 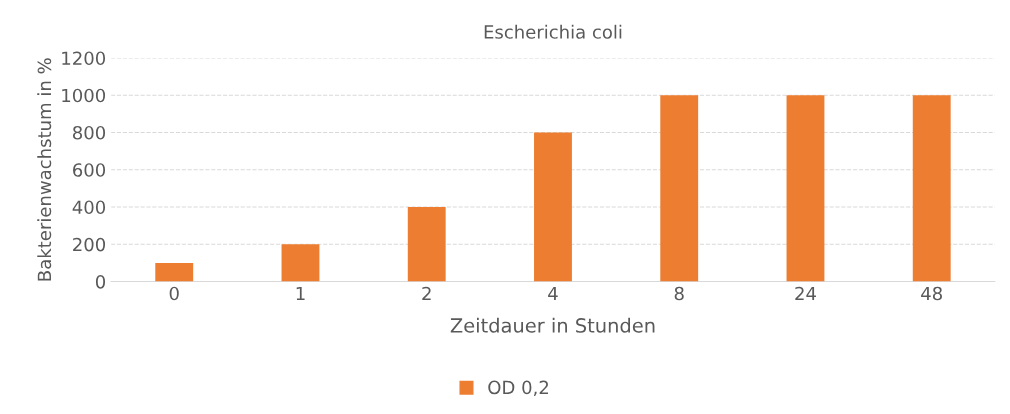 What do you see at coordinates (518, 388) in the screenshot?
I see `legend-label: OD 0,2` at bounding box center [518, 388].